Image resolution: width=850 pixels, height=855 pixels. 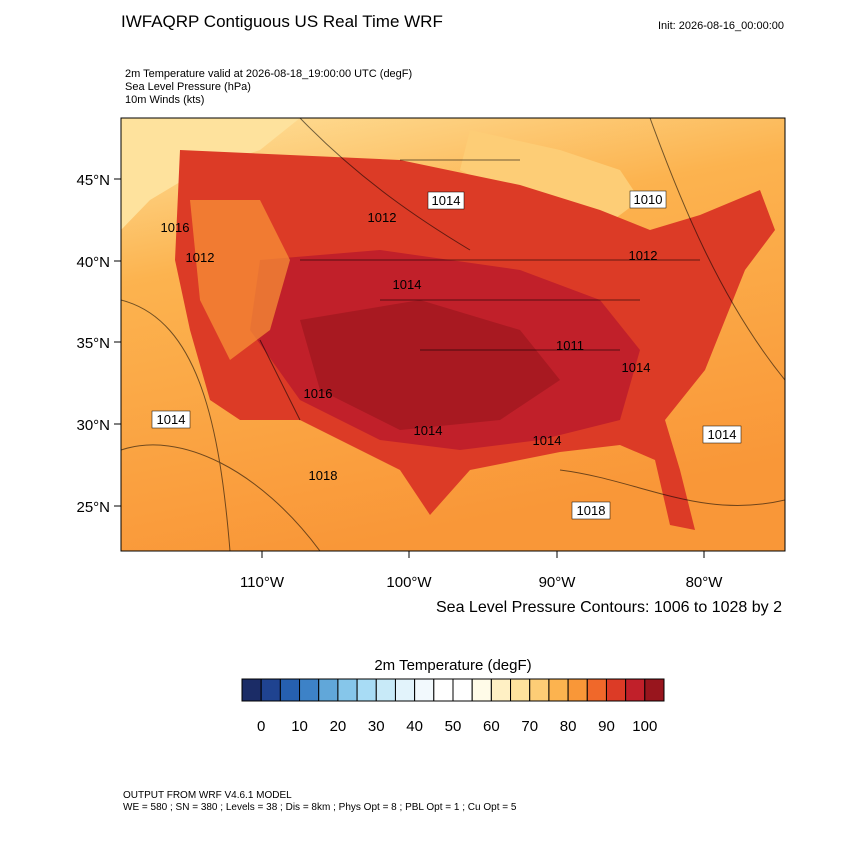 I want to click on colorbar-label: 20, so click(x=338, y=726).